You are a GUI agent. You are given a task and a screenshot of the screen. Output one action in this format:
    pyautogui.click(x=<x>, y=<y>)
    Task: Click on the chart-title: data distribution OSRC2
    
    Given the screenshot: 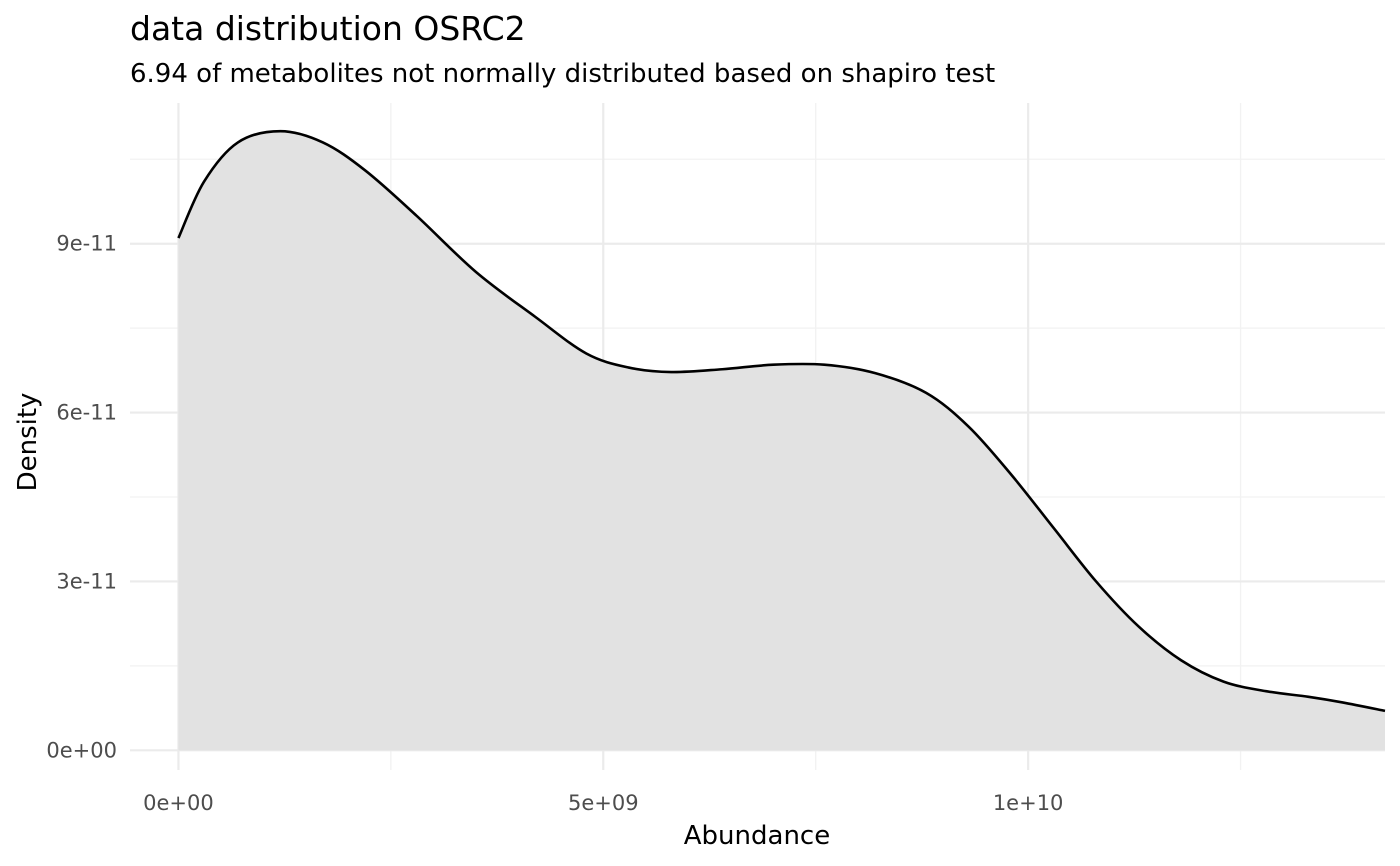 What is the action you would take?
    pyautogui.click(x=328, y=28)
    